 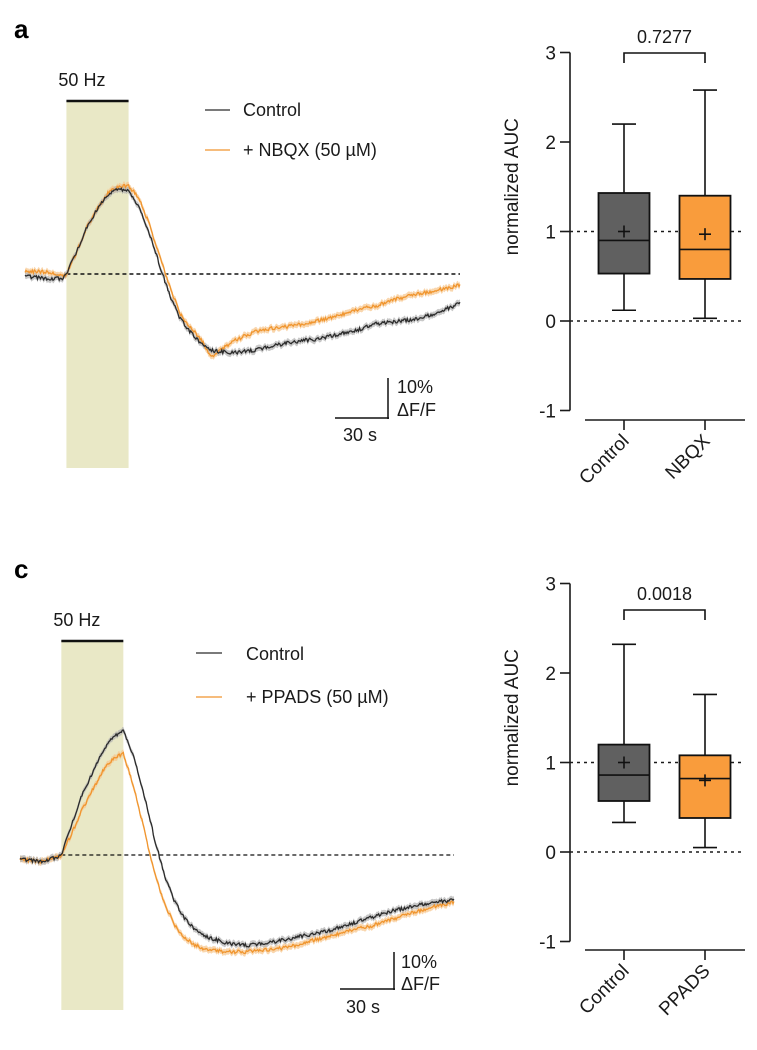 I want to click on legend: Control + NBQX (50 µM), so click(x=291, y=130).